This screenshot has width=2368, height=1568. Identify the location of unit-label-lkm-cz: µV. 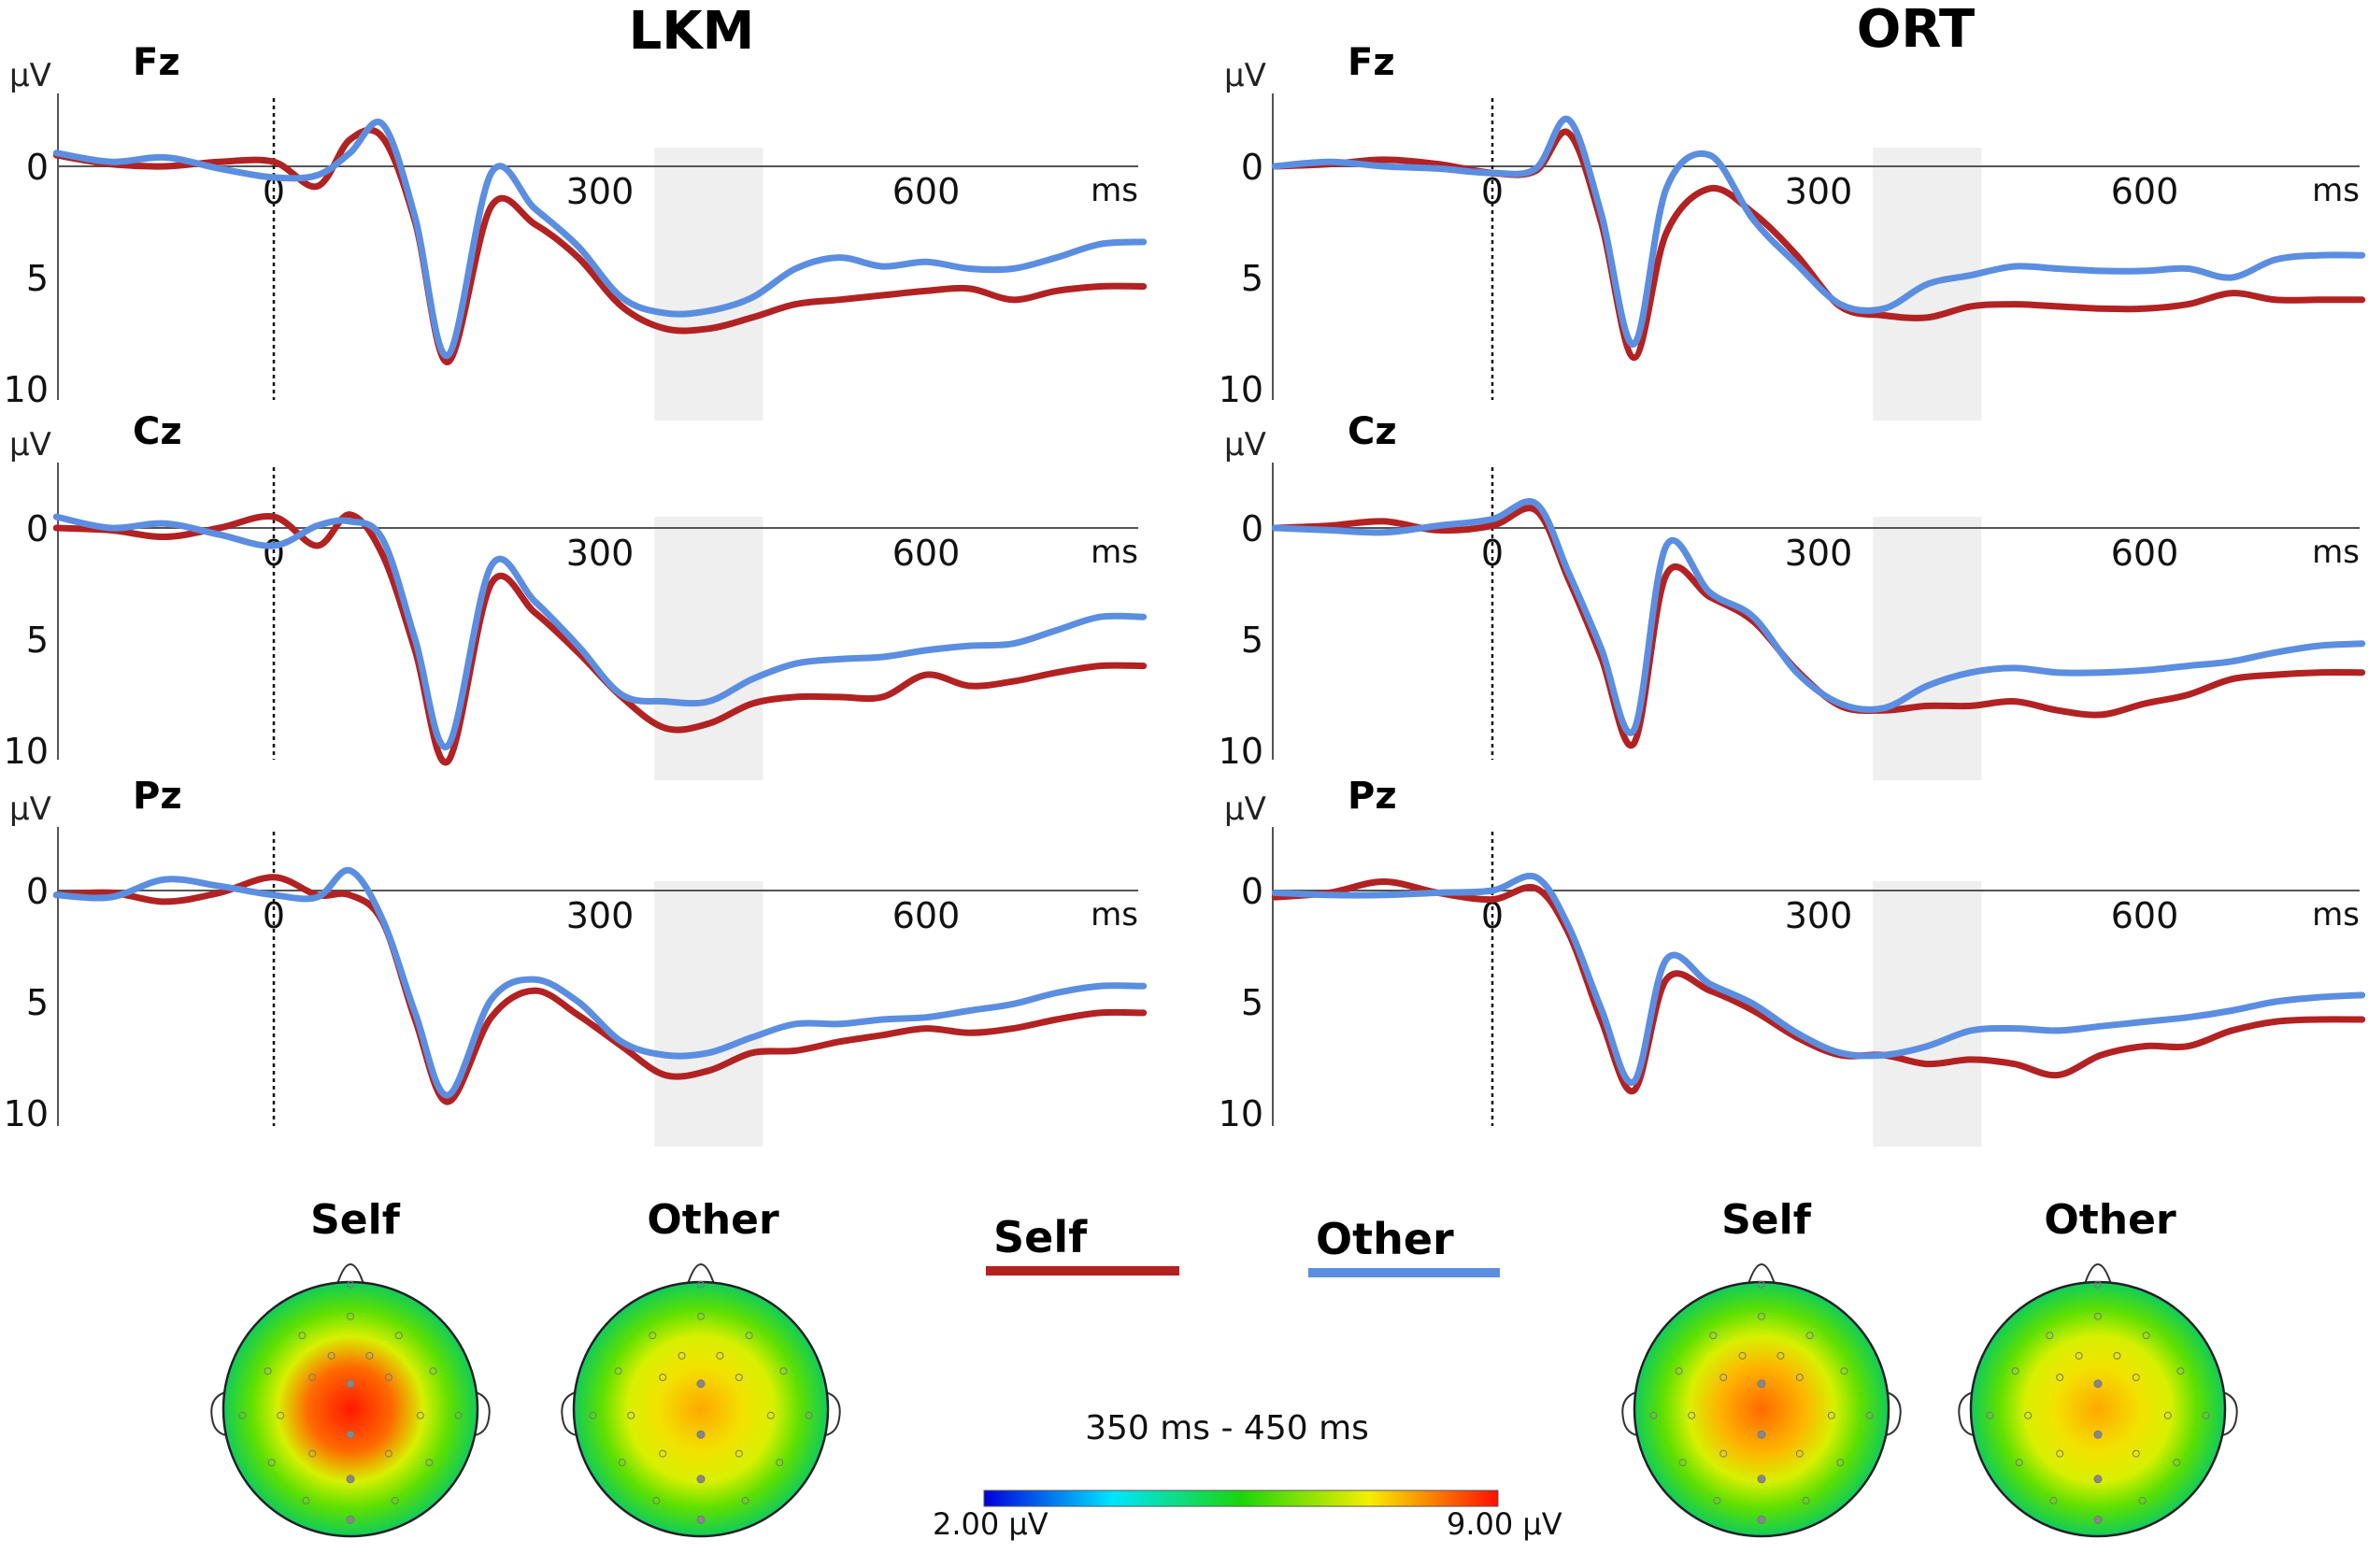
(30, 445).